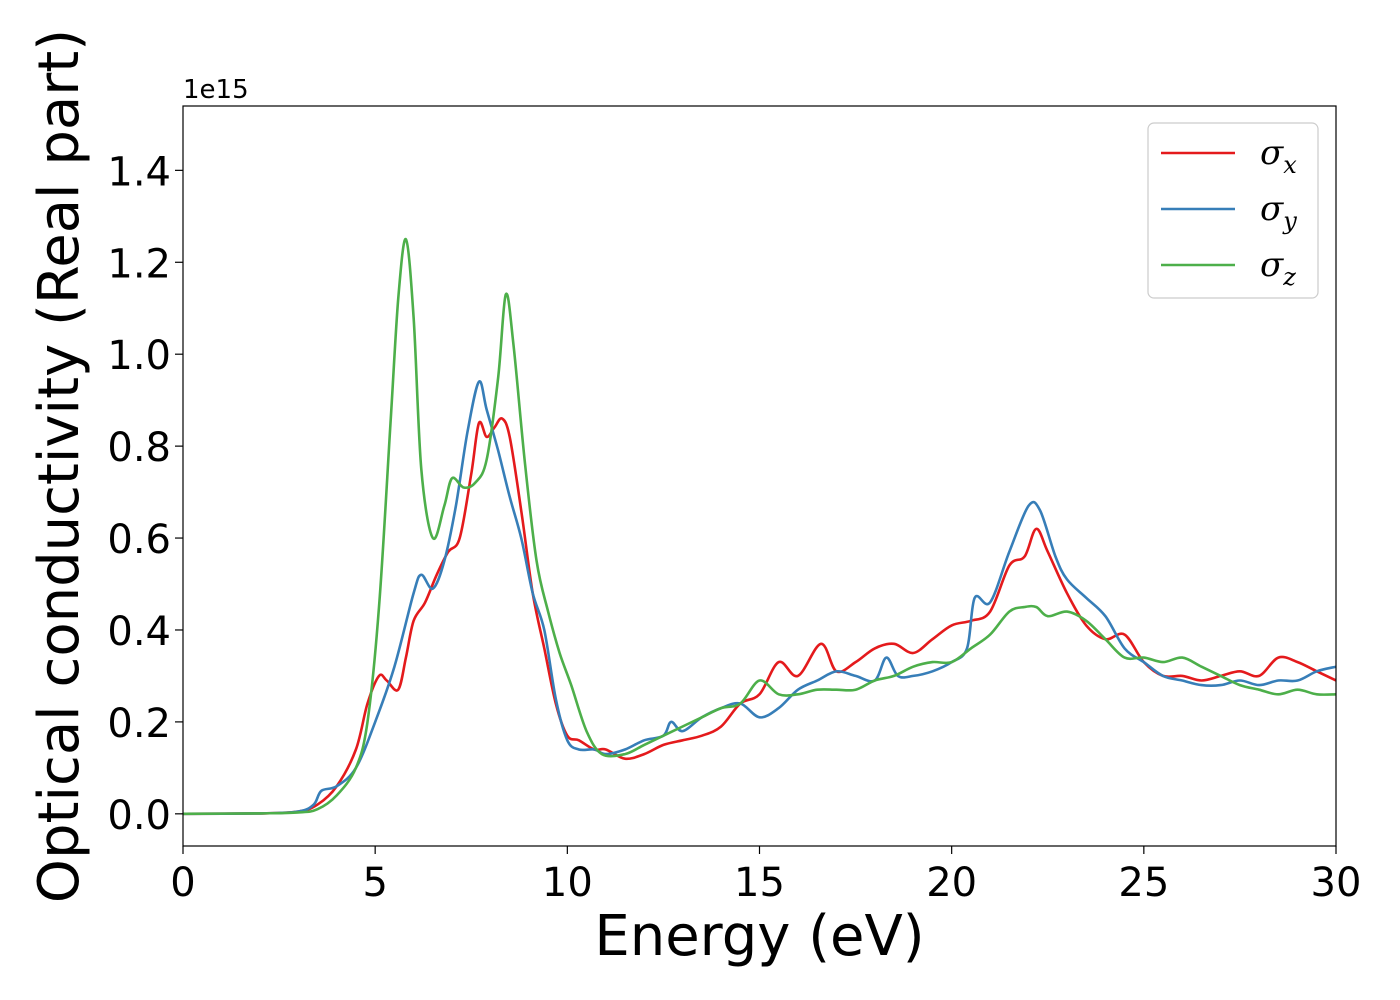 The width and height of the screenshot is (1400, 1000). I want to click on y-offset-label: 1e15, so click(216, 90).